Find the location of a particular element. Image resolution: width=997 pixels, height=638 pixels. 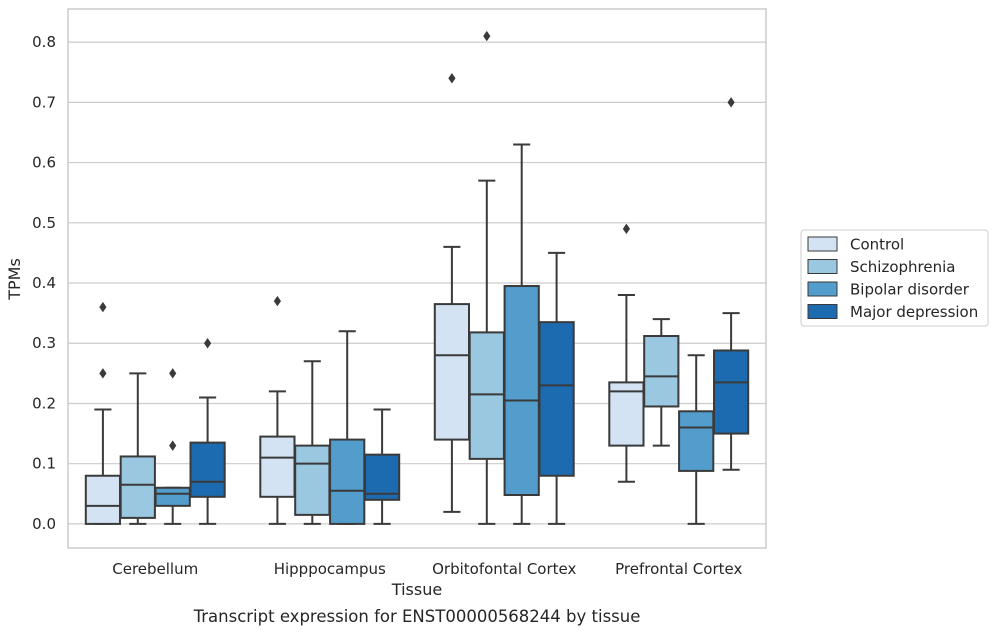

y-tick-label: 0.3 is located at coordinates (44, 343).